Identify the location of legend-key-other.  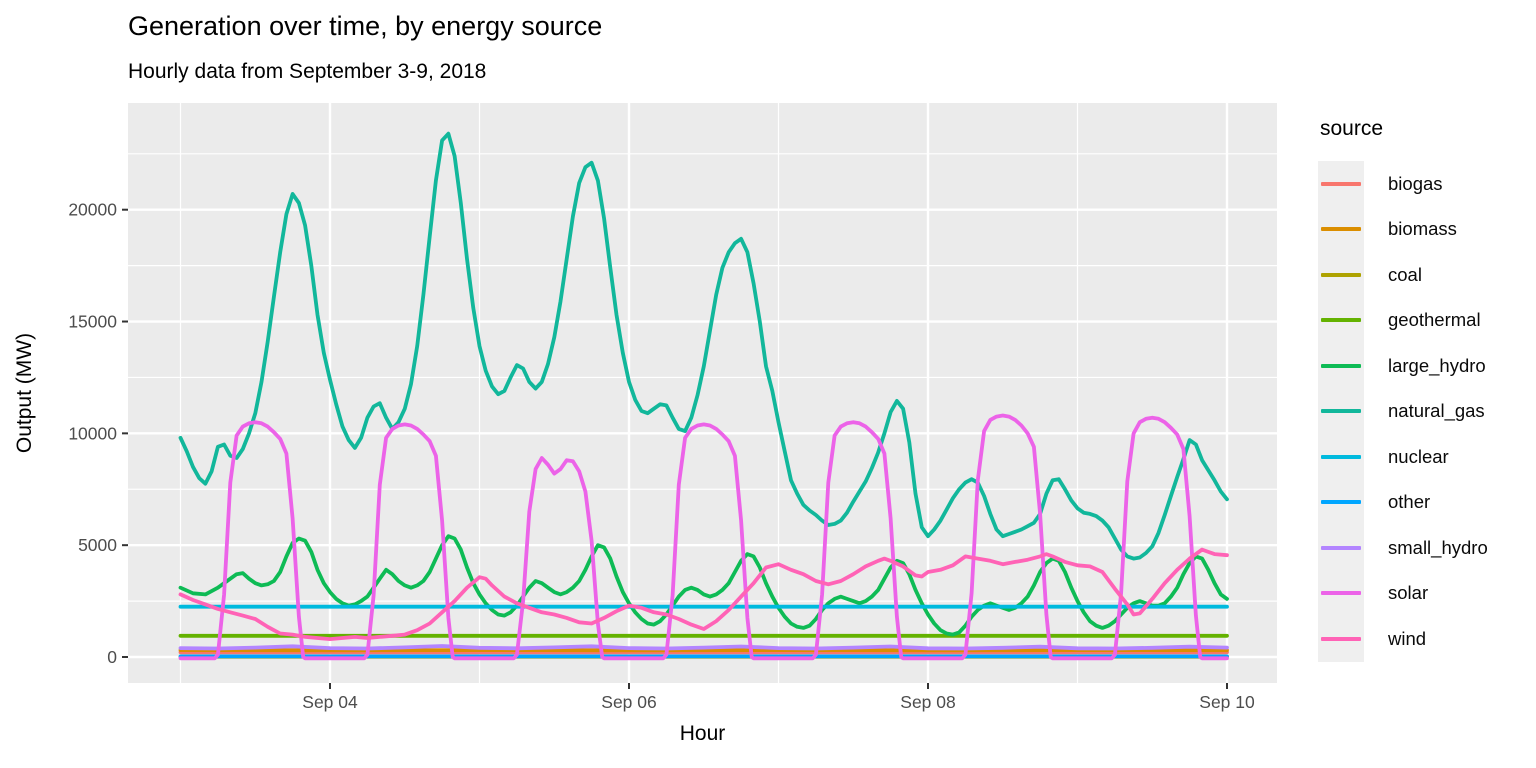
(1341, 502).